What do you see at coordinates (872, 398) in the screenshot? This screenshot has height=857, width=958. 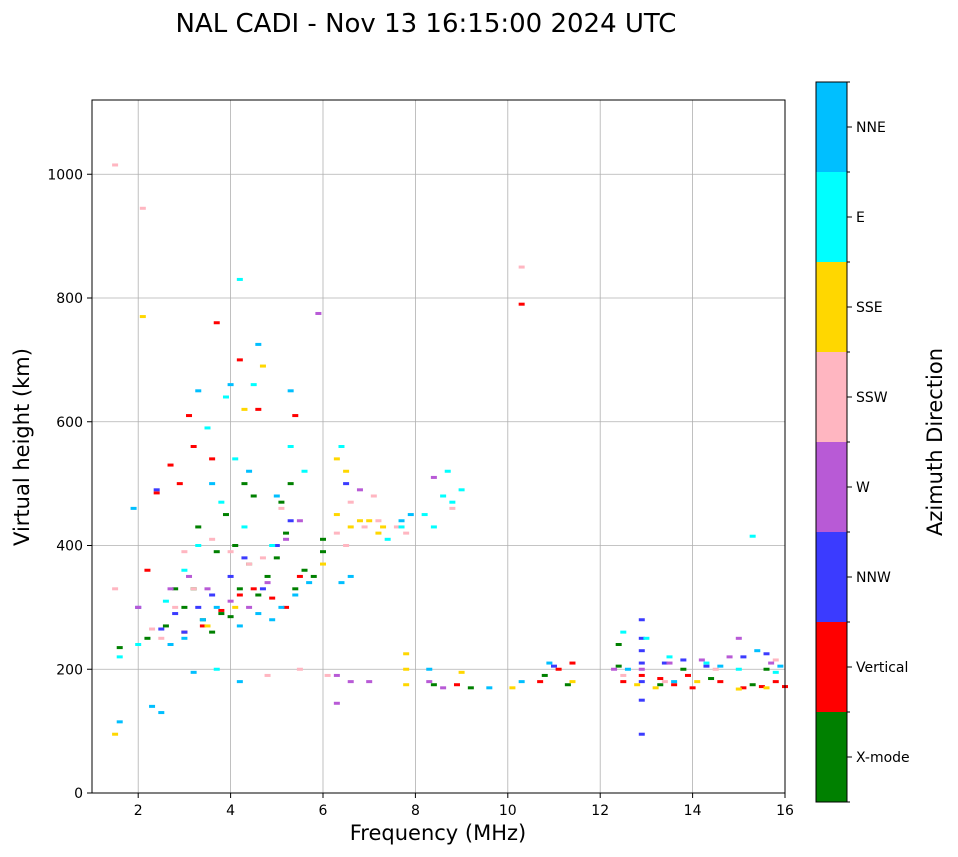 I see `colorbar-label-item: SSW` at bounding box center [872, 398].